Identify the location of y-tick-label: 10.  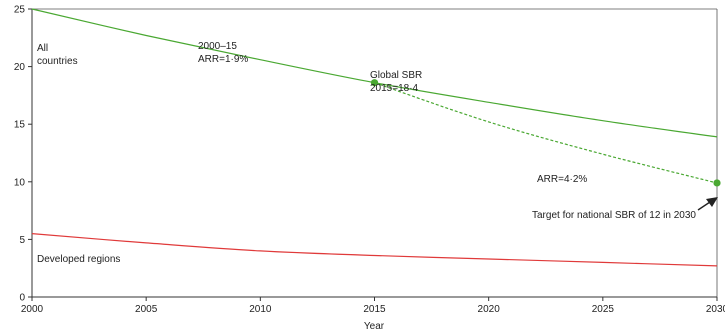
(20, 182).